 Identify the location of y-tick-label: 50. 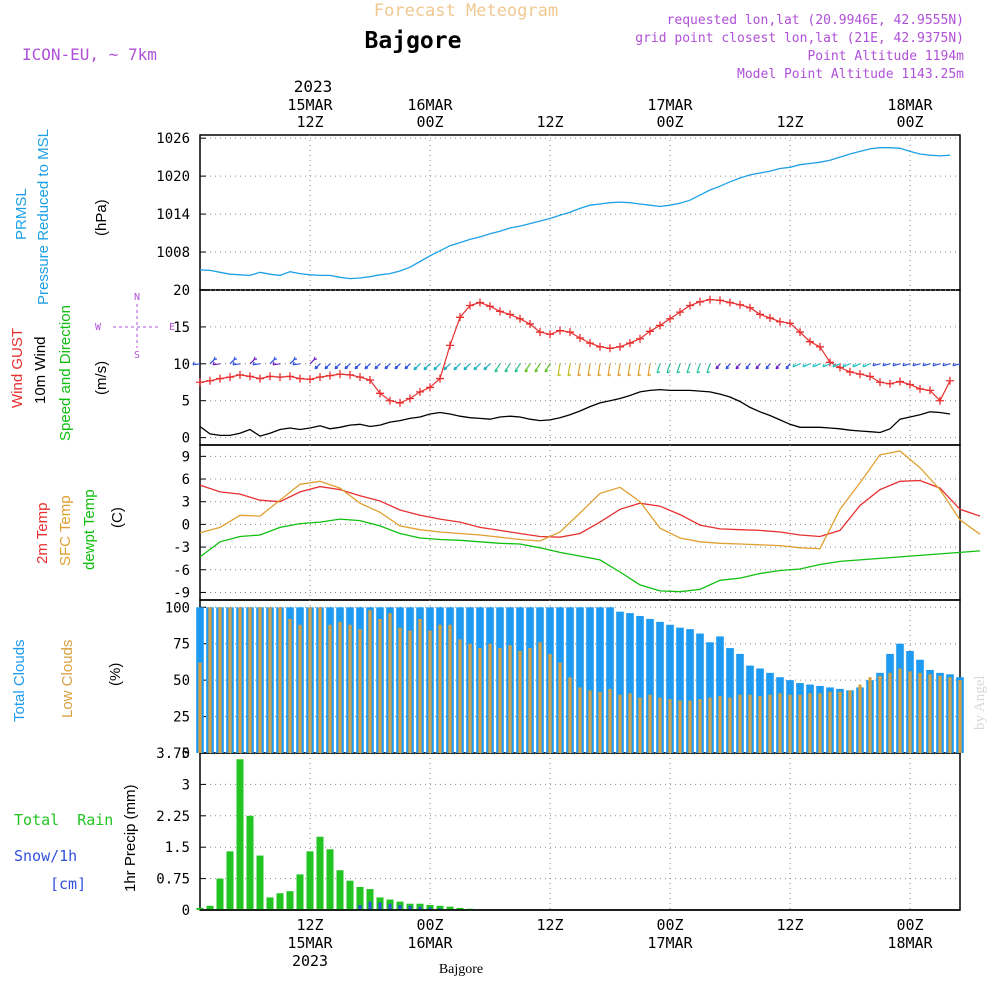
(181, 681).